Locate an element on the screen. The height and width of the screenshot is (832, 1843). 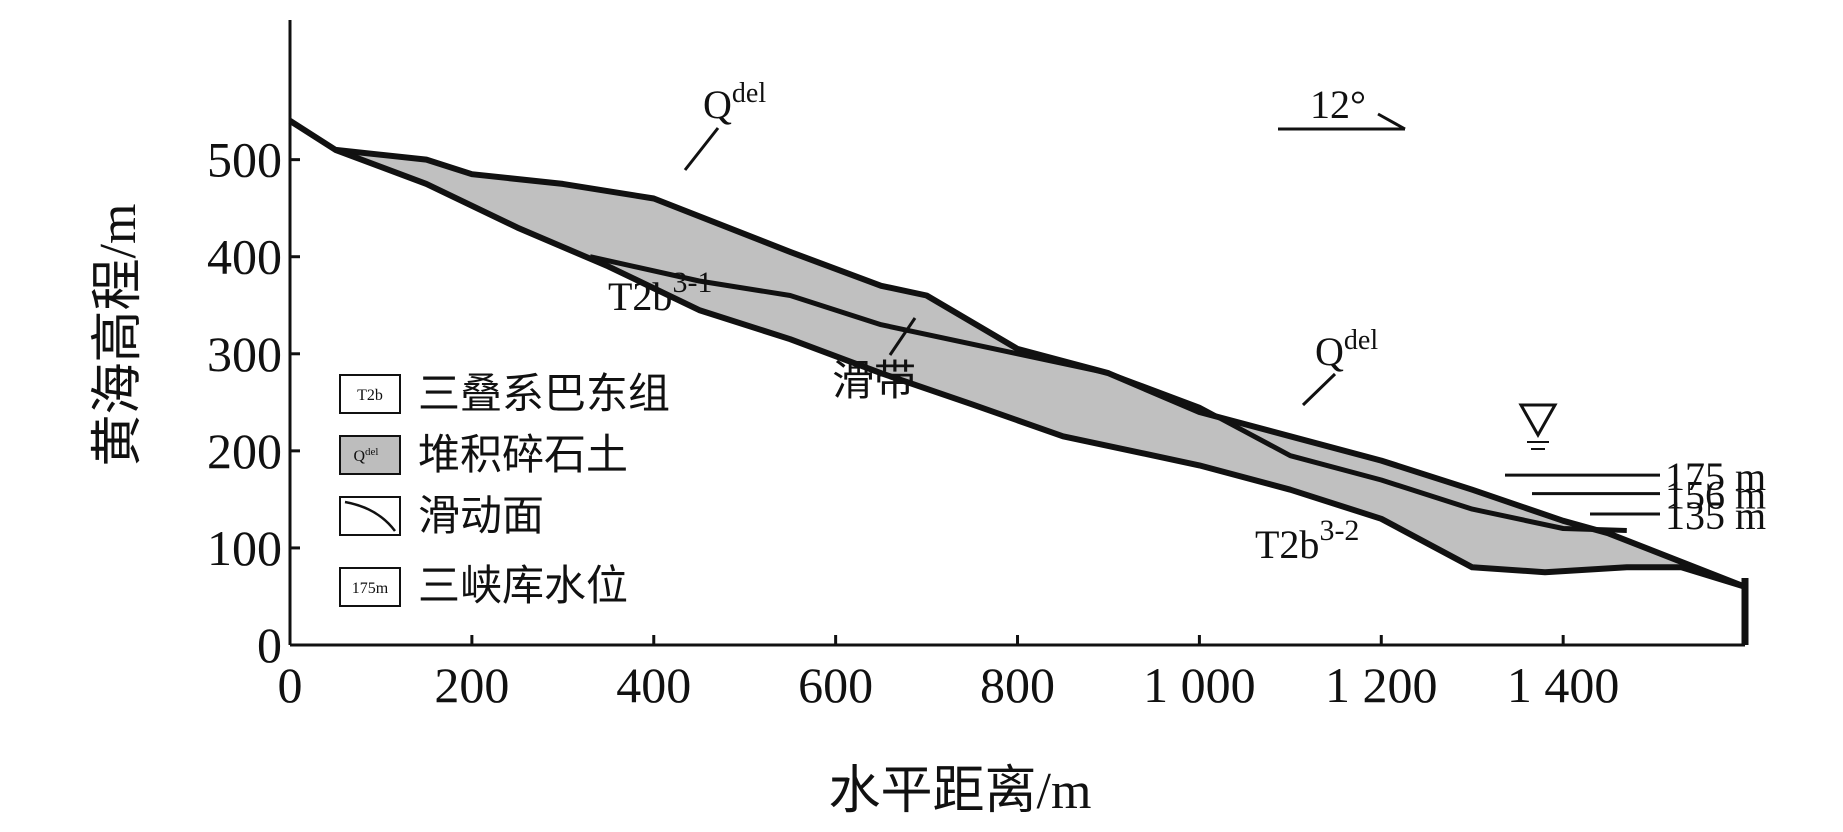
legend: T2b 三叠系巴东组 Qdel 堆积碎石土 滑动面 175m 三峡库水位 is located at coordinates (504, 489).